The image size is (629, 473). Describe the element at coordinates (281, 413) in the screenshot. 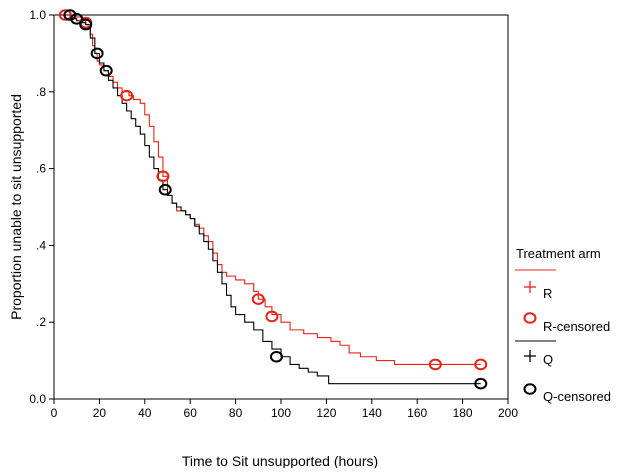

I see `x-tick-label: 100` at that location.